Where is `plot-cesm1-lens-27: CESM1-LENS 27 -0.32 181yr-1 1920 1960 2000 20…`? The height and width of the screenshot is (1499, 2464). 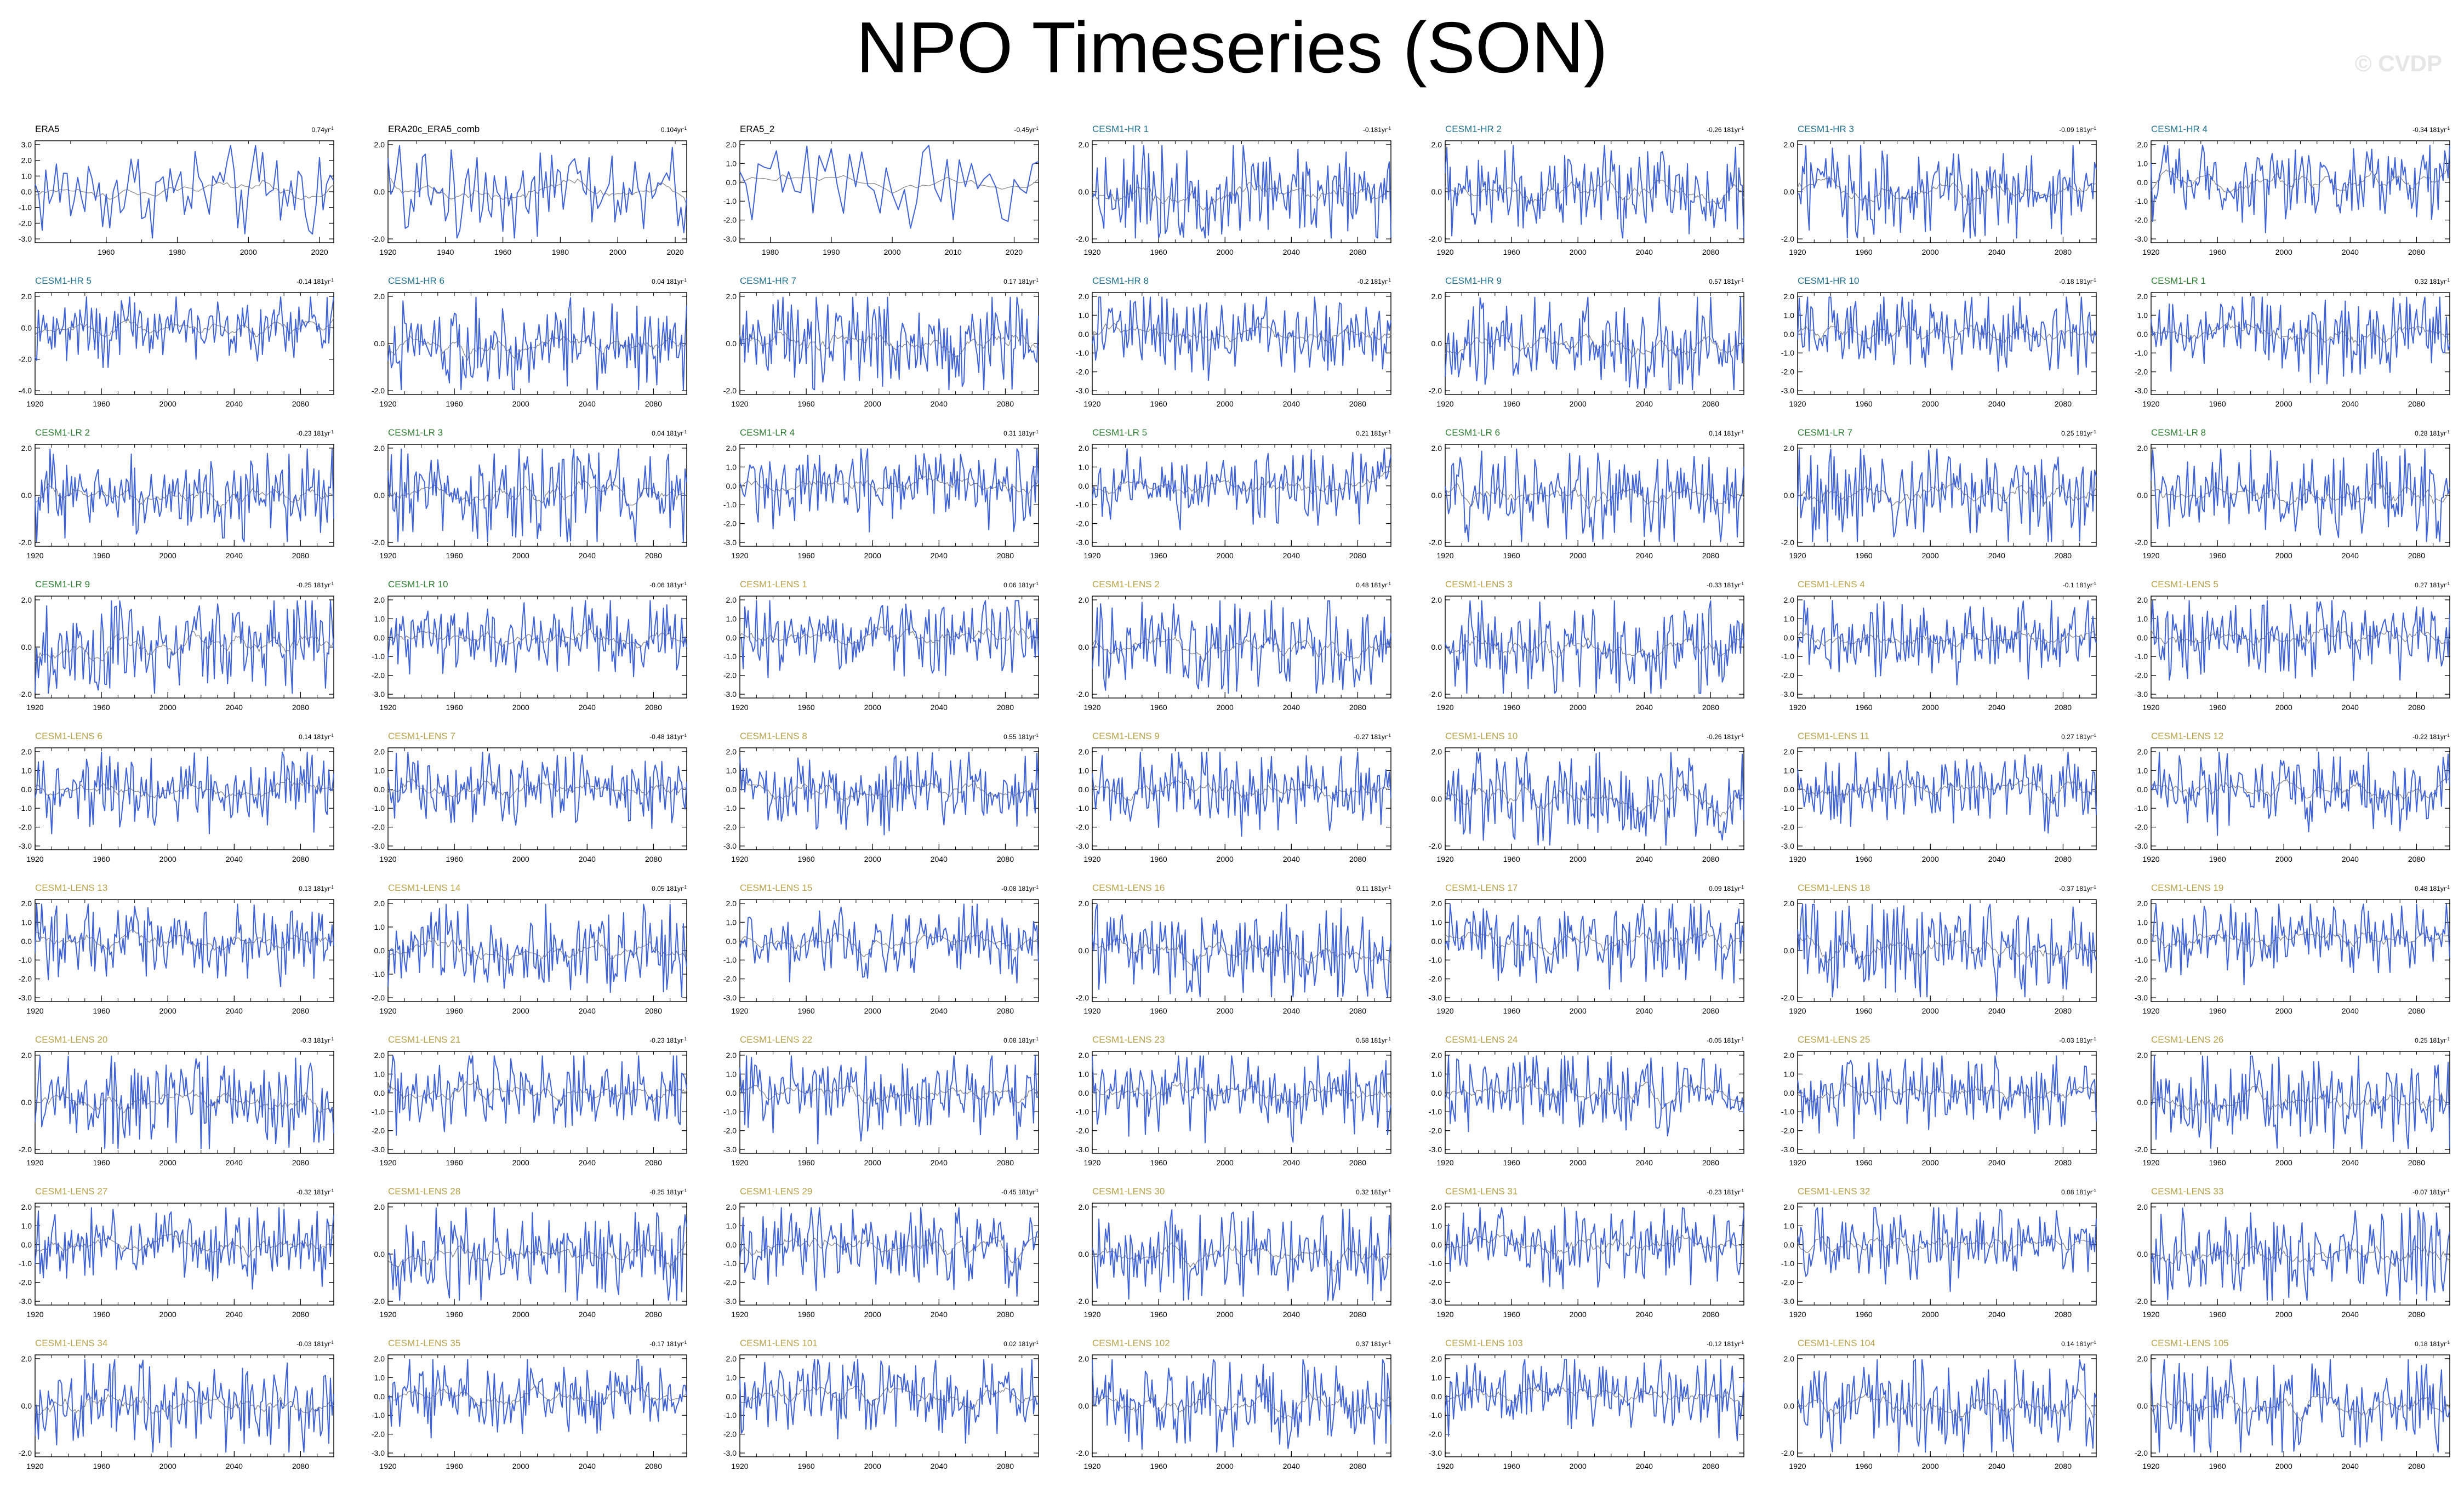
plot-cesm1-lens-27: CESM1-LENS 27 -0.32 181yr-1 1920 1960 2000 20… is located at coordinates (176, 1252).